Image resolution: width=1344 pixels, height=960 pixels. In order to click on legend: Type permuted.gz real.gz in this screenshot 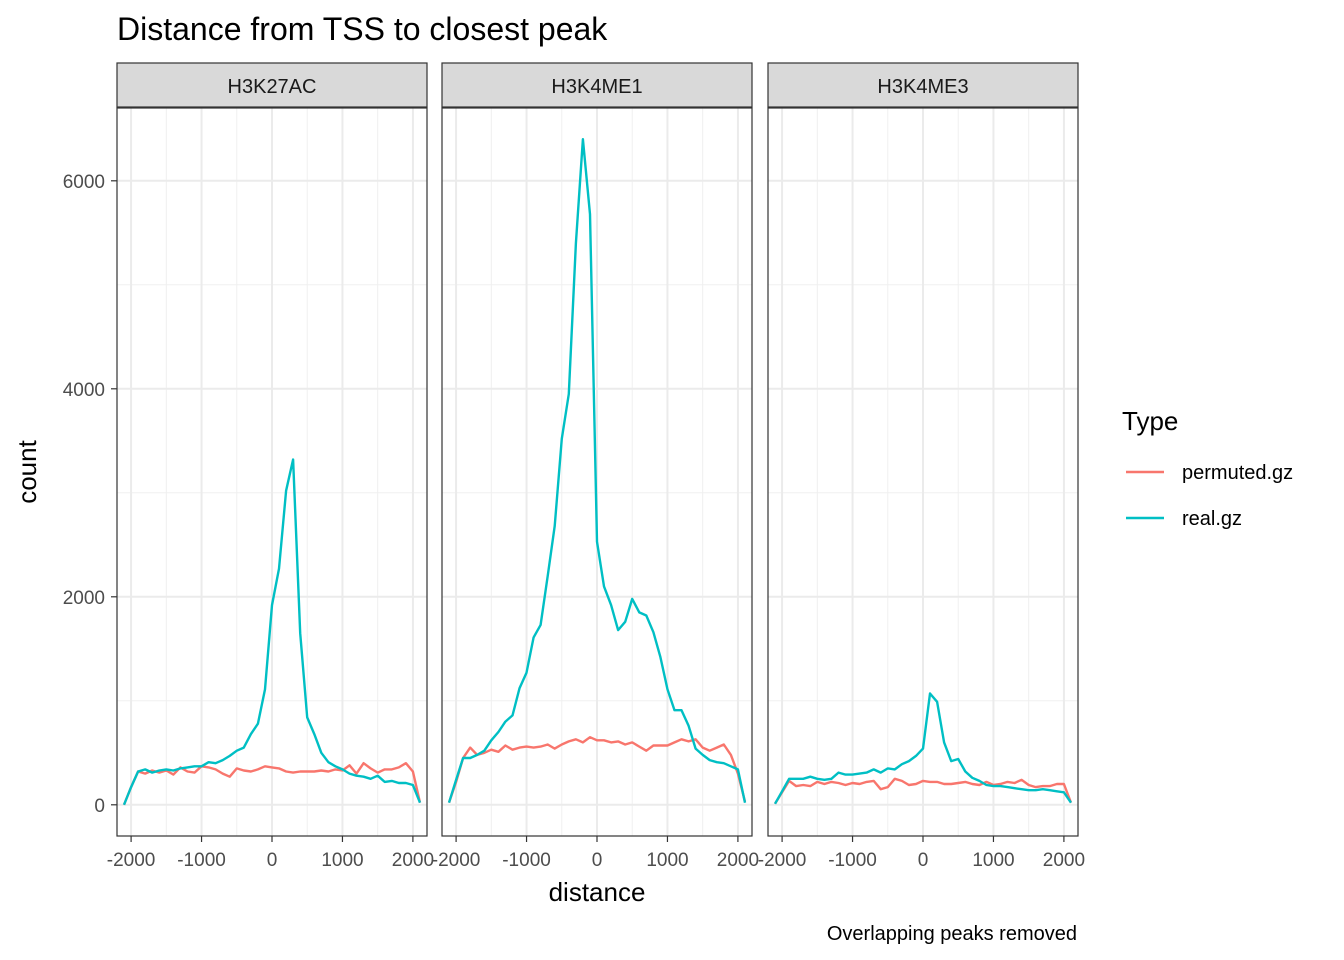, I will do `click(1207, 468)`.